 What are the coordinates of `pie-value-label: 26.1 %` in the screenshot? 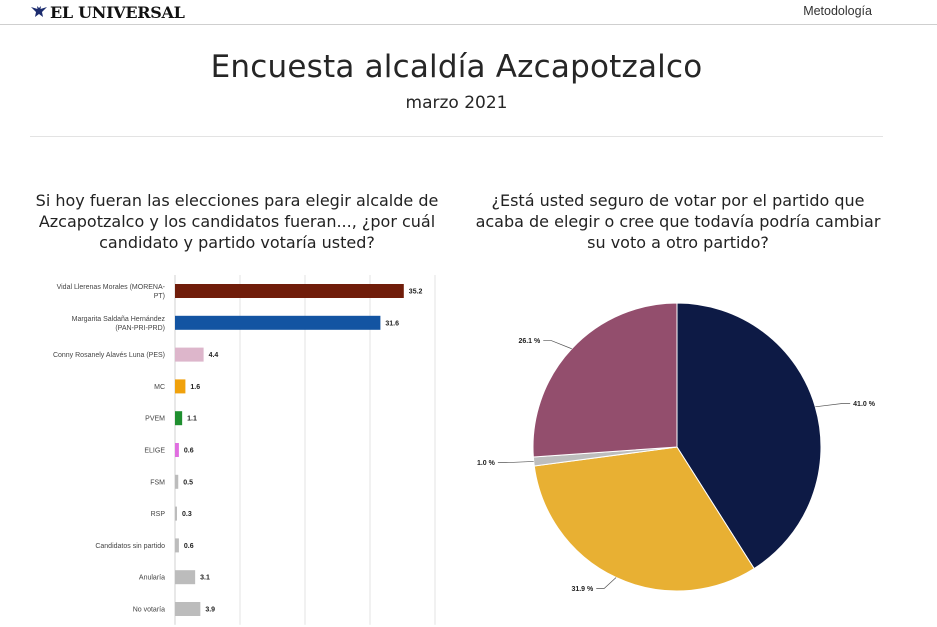 It's located at (529, 341).